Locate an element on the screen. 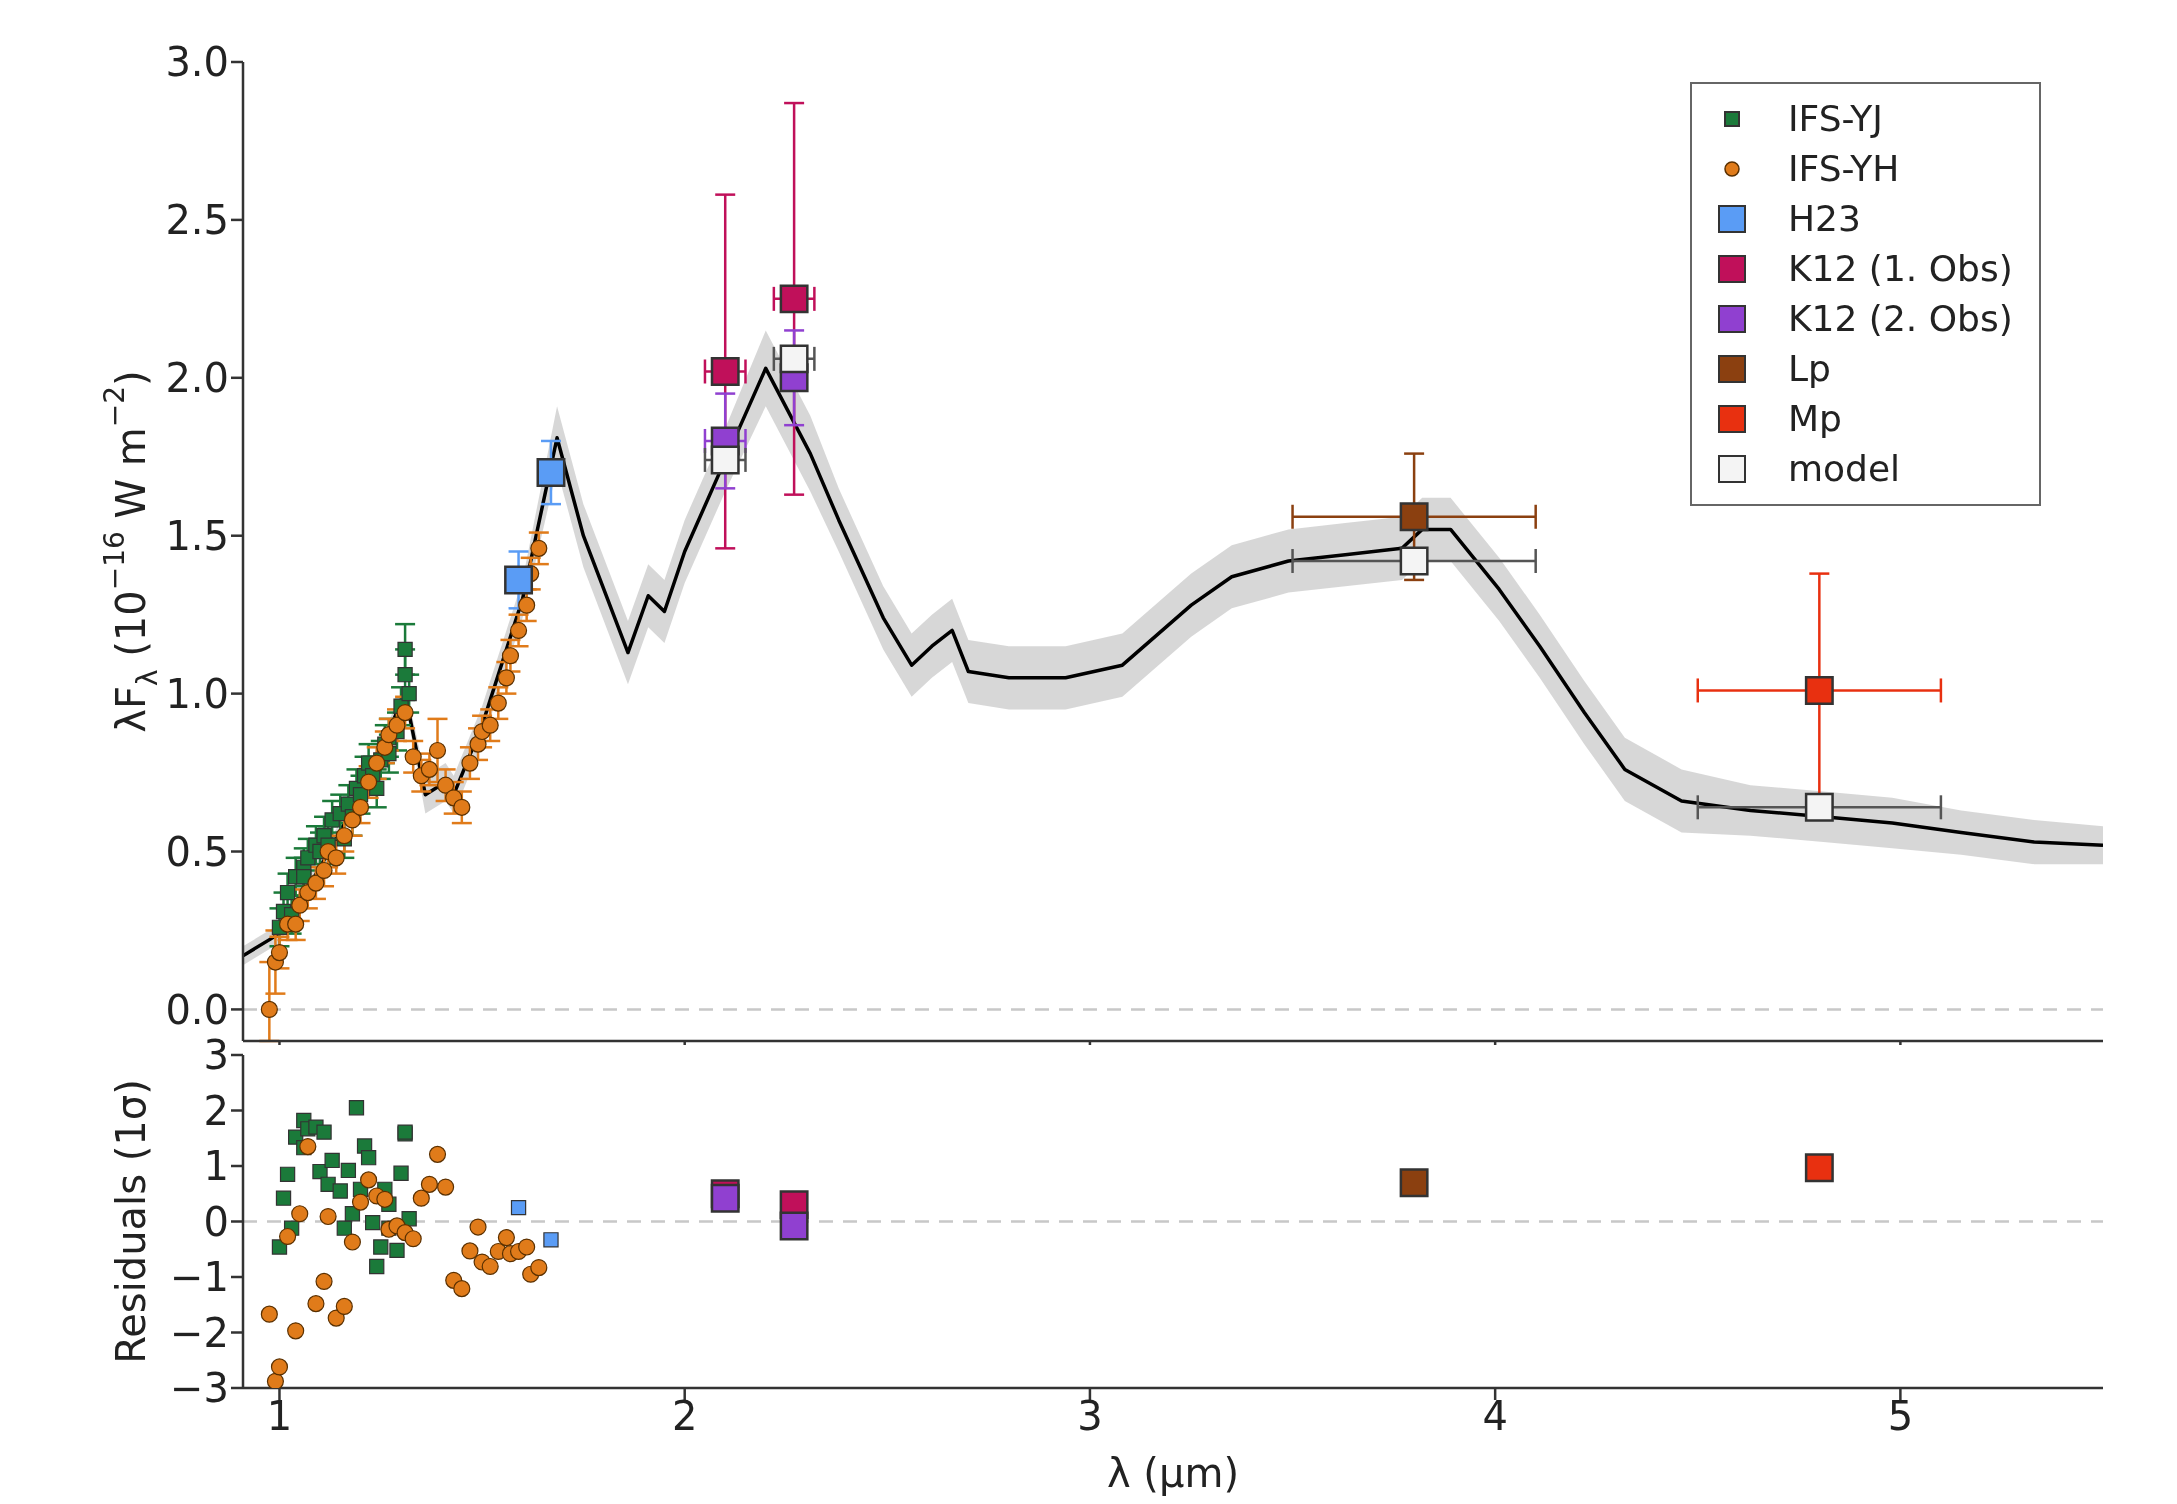 The image size is (2177, 1504). y-tick-label: 0.0 is located at coordinates (197, 1009).